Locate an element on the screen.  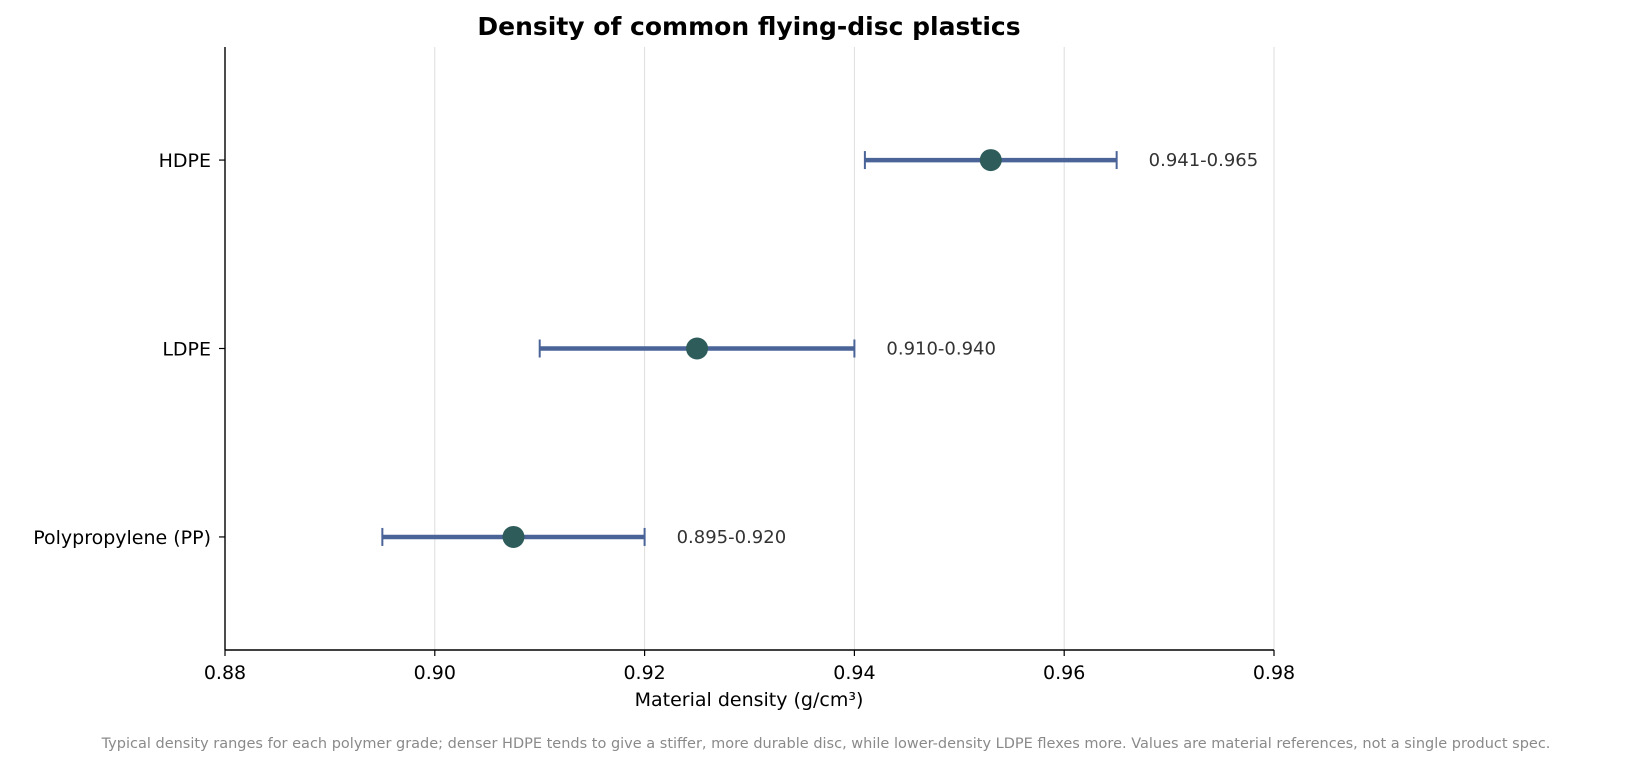
chart-title: Density of common flying-disc plastics is located at coordinates (748, 26).